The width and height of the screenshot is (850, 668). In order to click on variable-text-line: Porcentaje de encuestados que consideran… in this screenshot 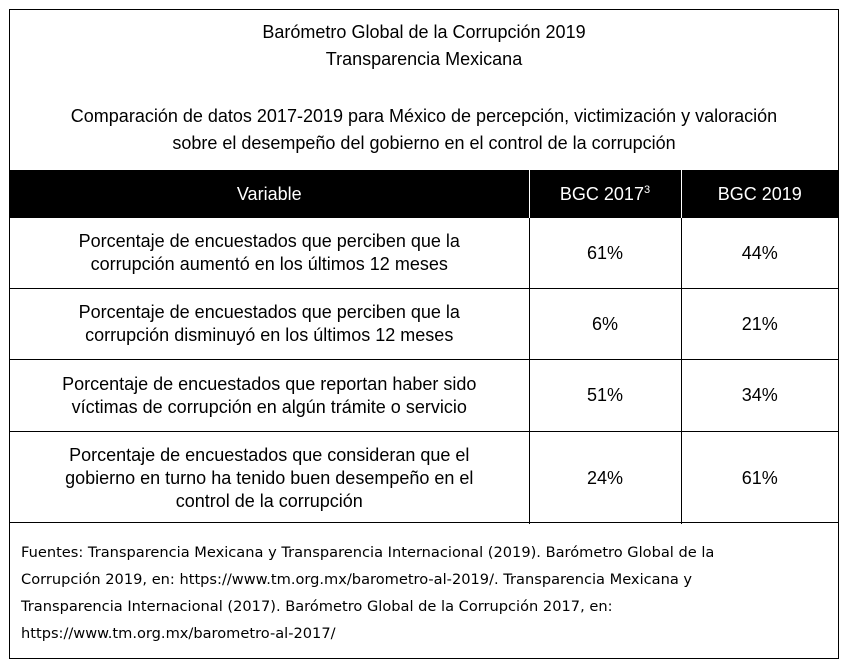, I will do `click(269, 454)`.